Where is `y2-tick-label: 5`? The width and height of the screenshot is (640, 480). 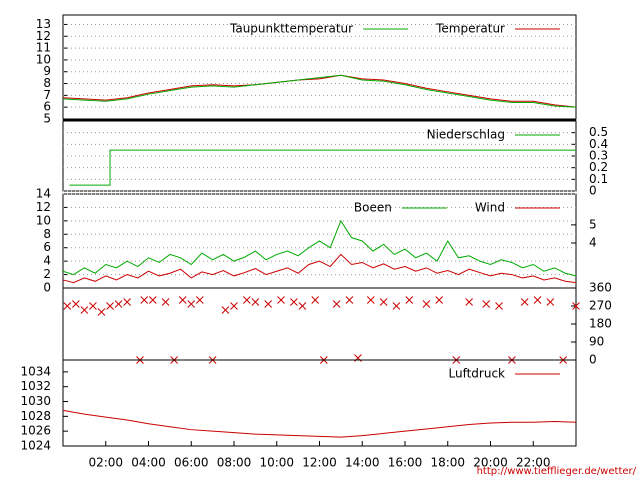
y2-tick-label: 5 is located at coordinates (593, 224).